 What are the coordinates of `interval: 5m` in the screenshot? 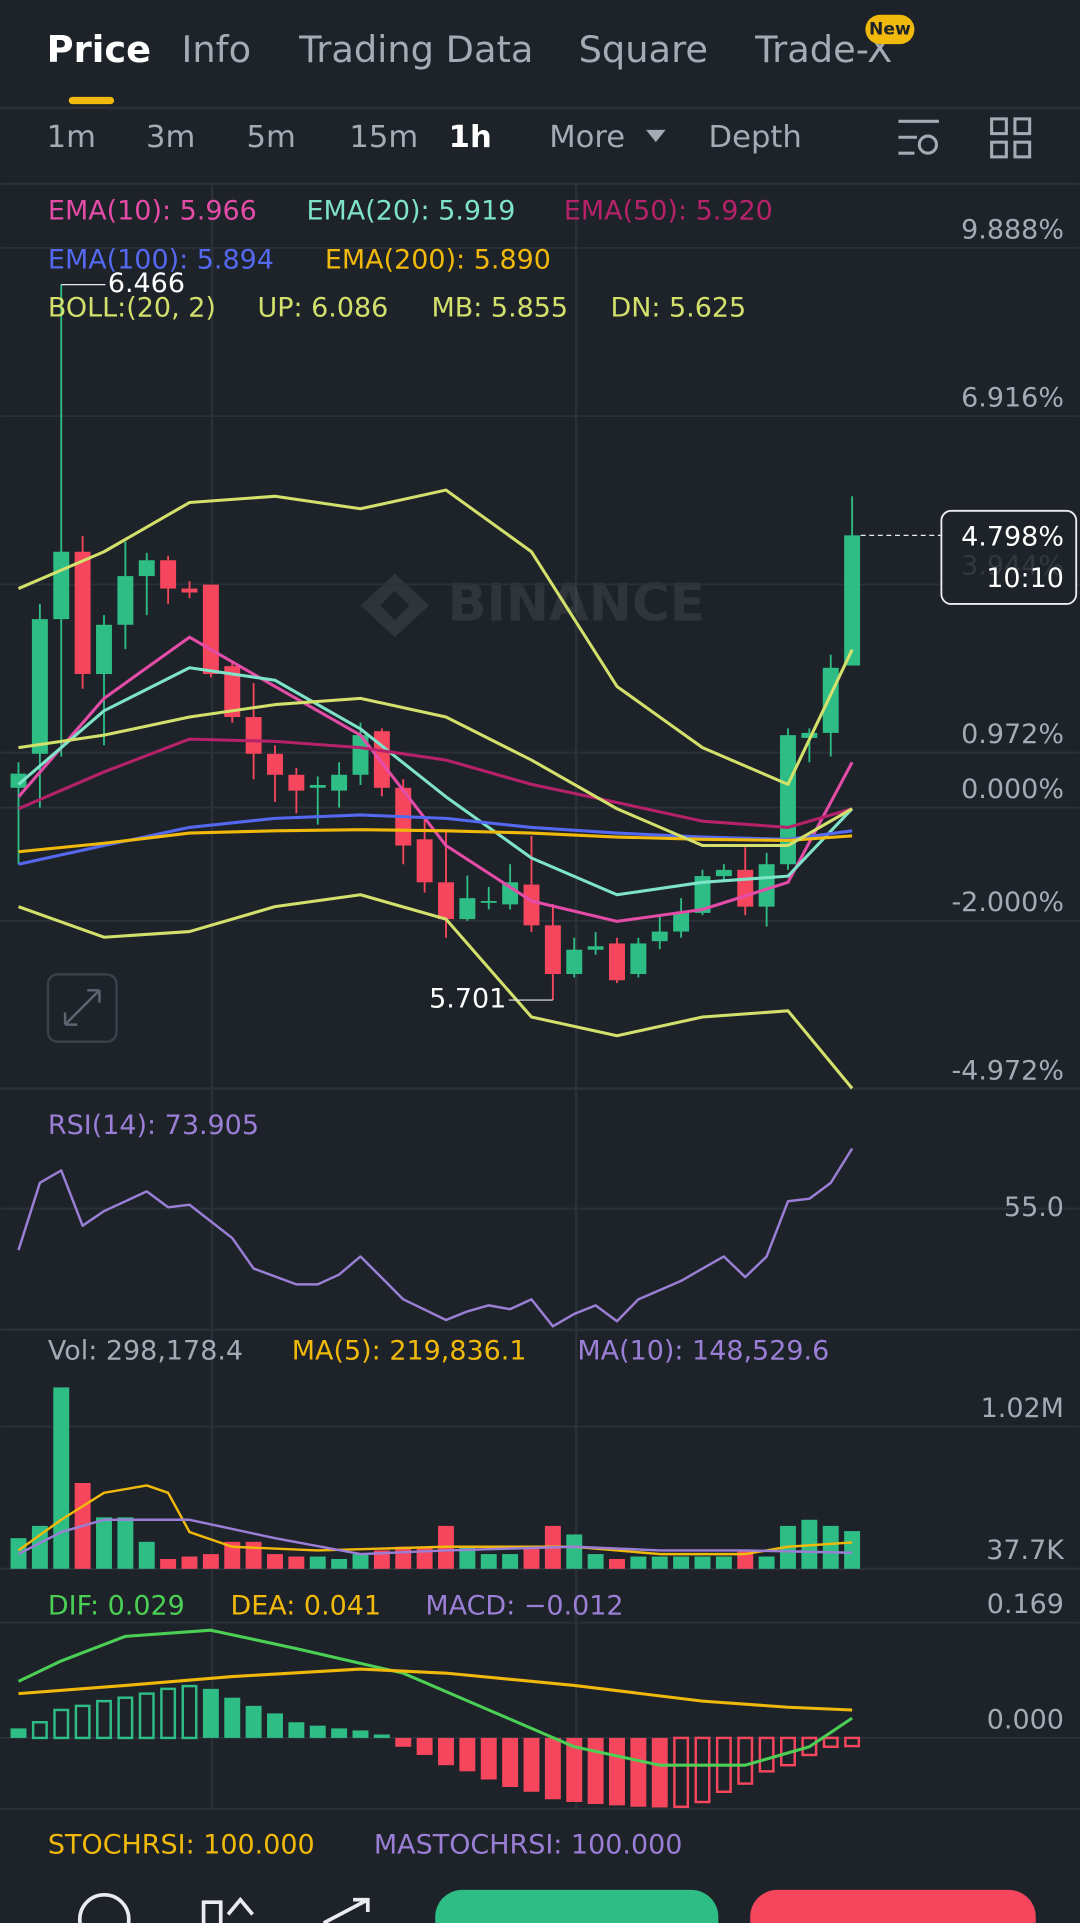 It's located at (270, 137).